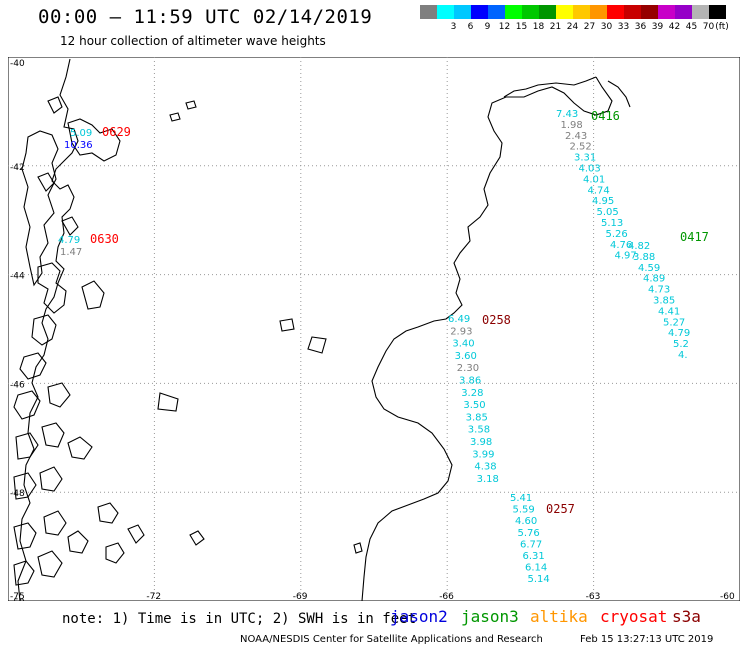  I want to click on wave-height-value: 4.03, so click(590, 169).